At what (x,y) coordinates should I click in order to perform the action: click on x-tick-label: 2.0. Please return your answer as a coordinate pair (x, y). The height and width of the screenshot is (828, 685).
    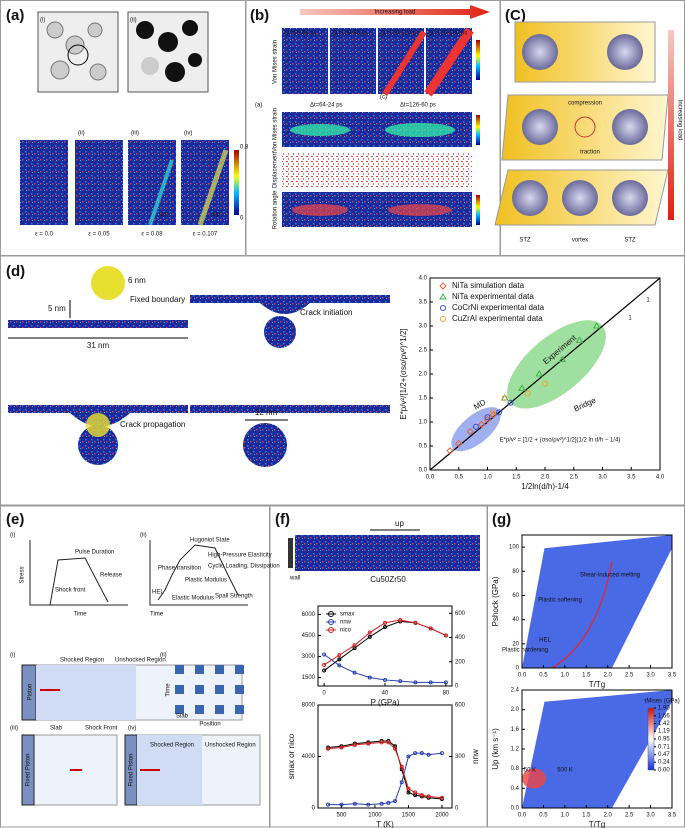
    Looking at the image, I should click on (608, 676).